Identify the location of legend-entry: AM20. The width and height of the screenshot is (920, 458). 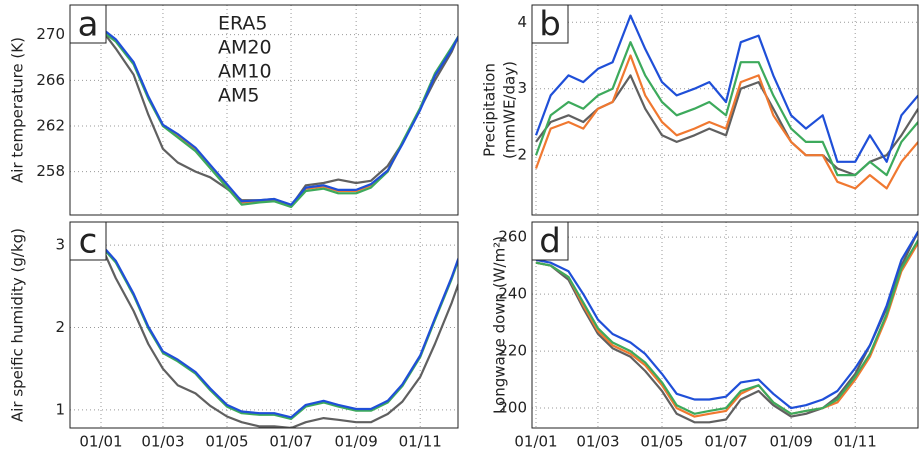
(245, 48).